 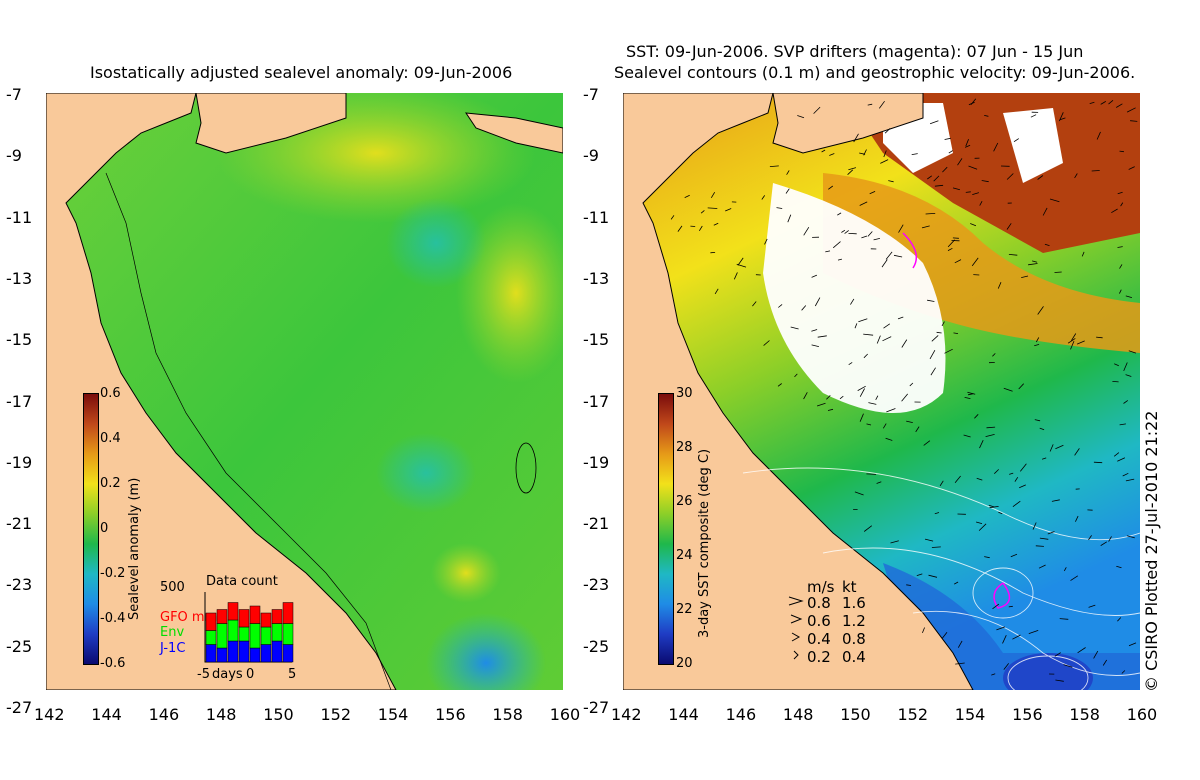 I want to click on colorbar-label: 20, so click(x=684, y=663).